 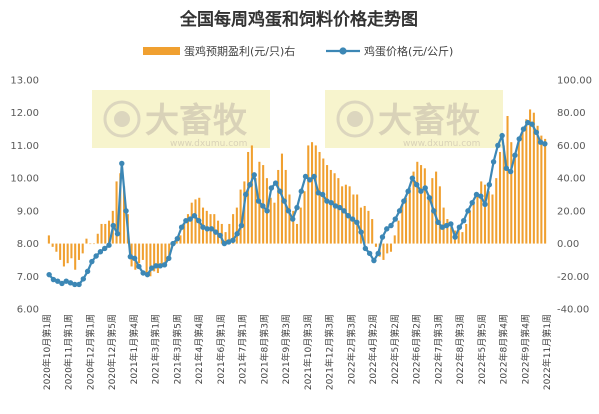 I want to click on left-tick-label: 11.00, so click(x=24, y=146).